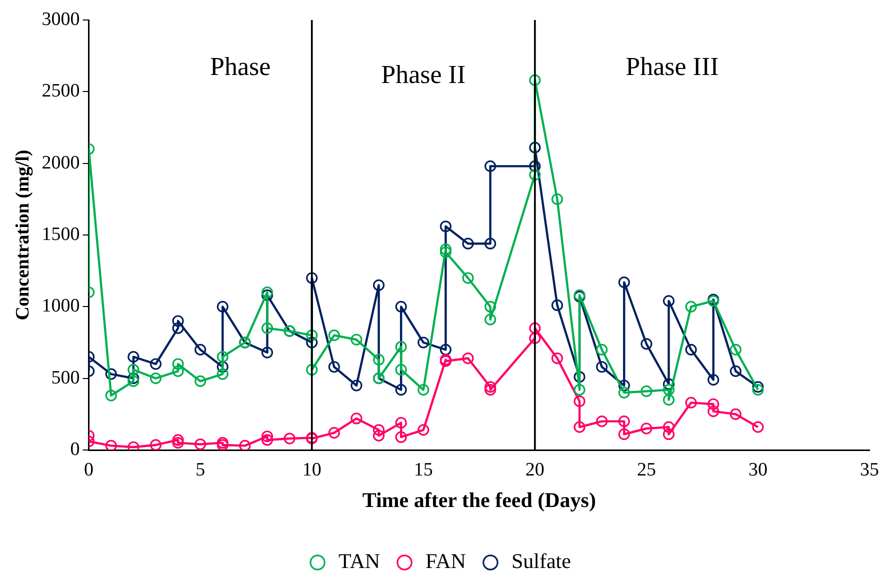 The width and height of the screenshot is (882, 587). What do you see at coordinates (240, 66) in the screenshot?
I see `annotation: Phase` at bounding box center [240, 66].